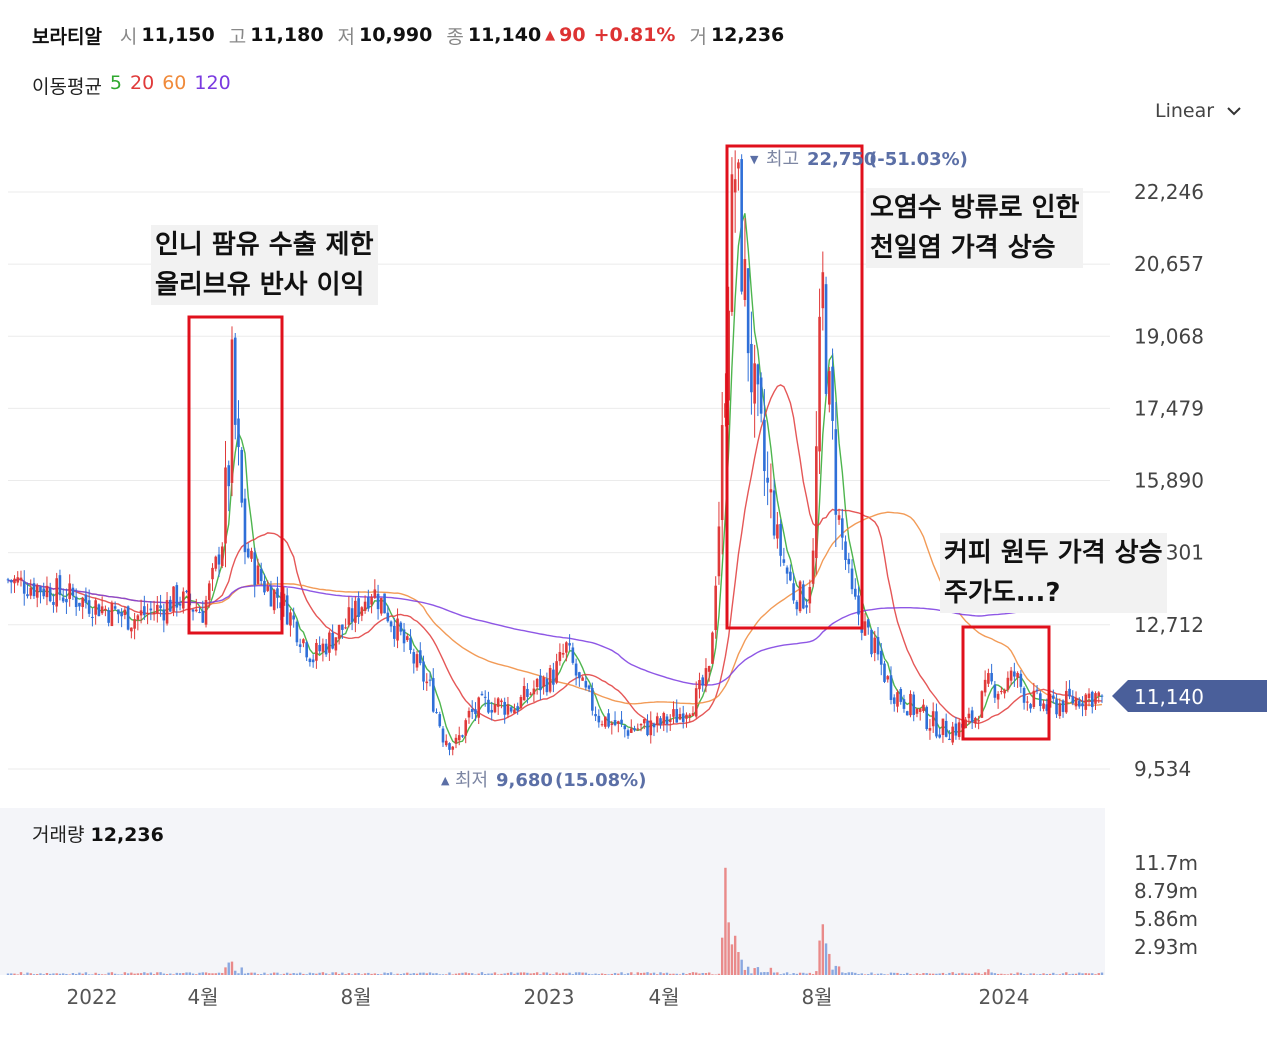 The image size is (1280, 1045). I want to click on y-tick-label: 12,712, so click(1169, 625).